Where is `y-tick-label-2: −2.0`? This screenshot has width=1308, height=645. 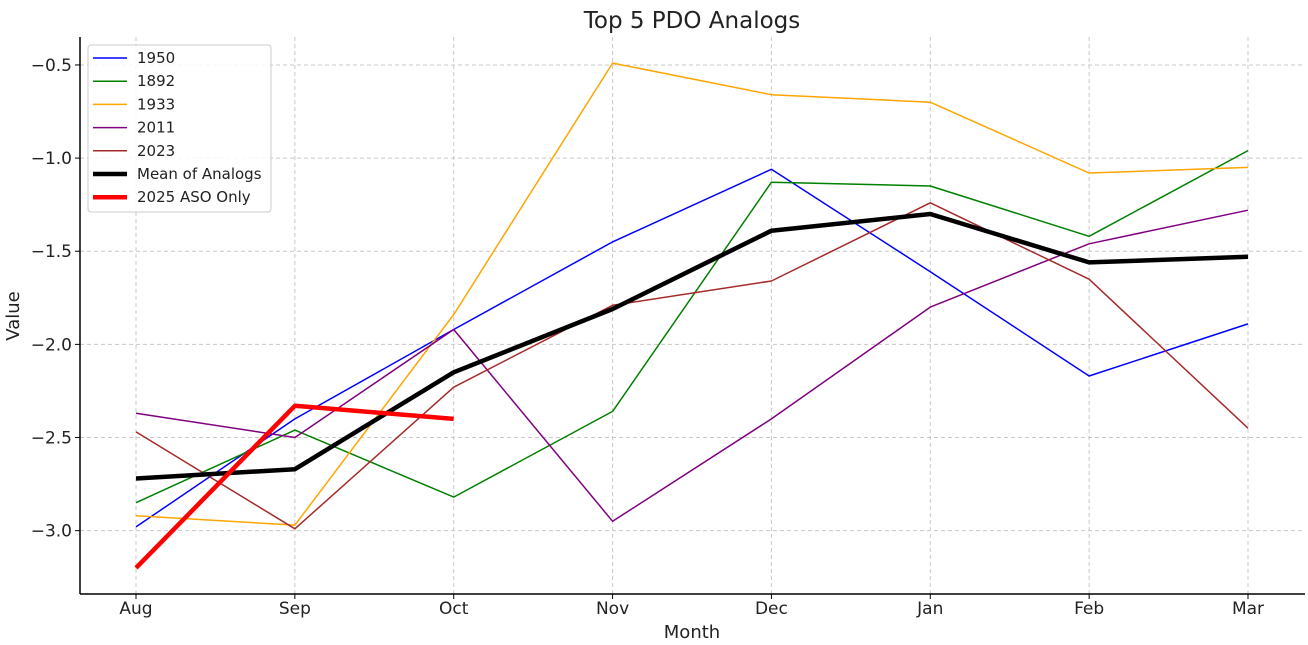
y-tick-label-2: −2.0 is located at coordinates (51, 345).